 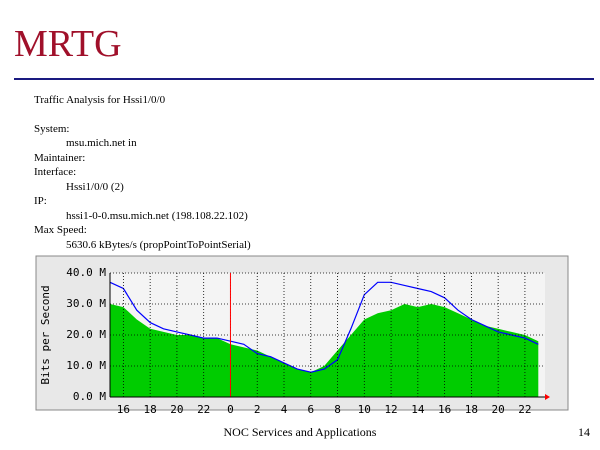 I want to click on x-tick-label: 6, so click(x=310, y=409).